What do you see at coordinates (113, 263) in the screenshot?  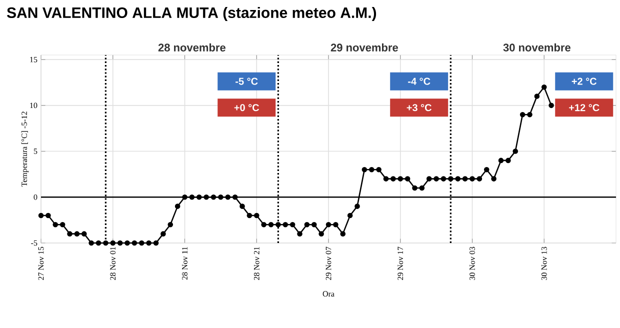 I see `x-tick-label: 28 Nov 01` at bounding box center [113, 263].